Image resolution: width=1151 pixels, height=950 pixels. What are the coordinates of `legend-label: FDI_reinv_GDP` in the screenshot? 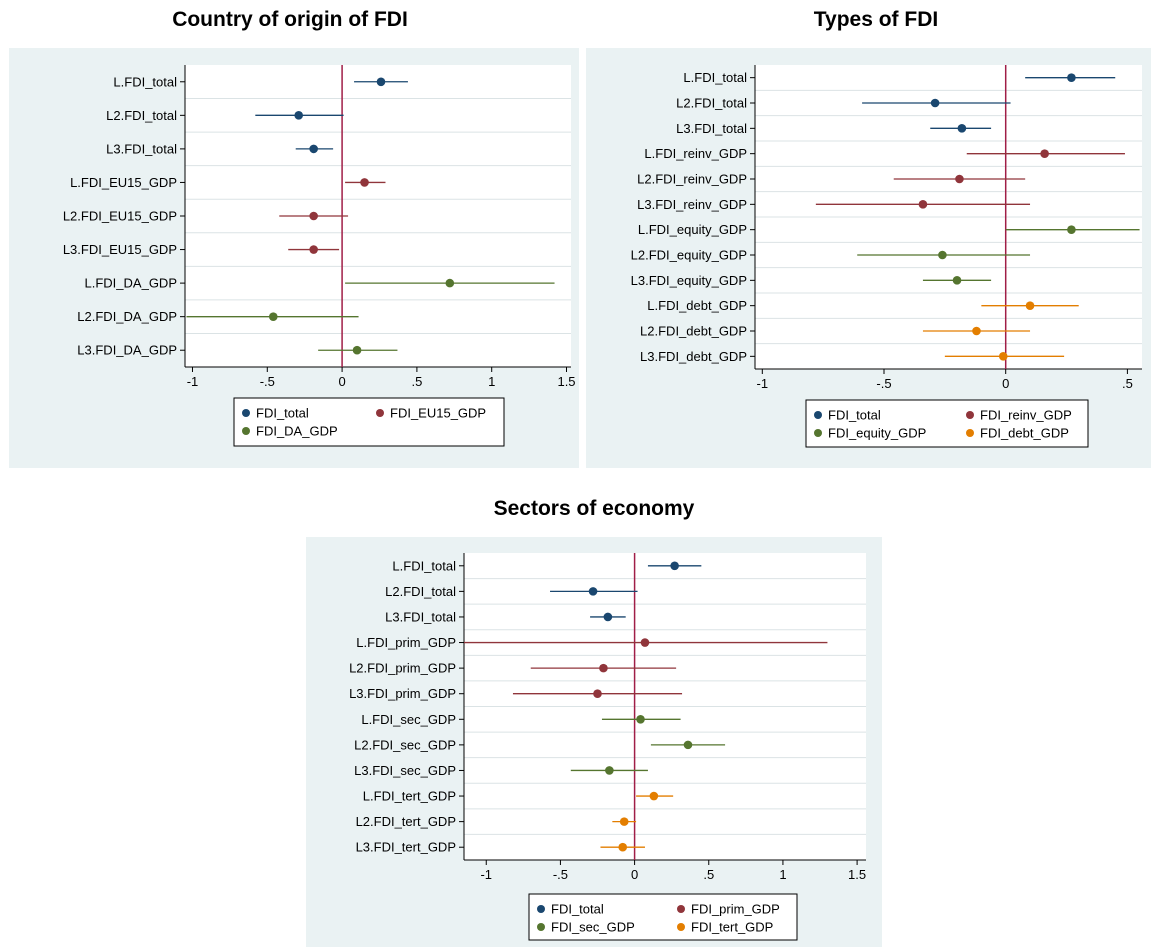 It's located at (1026, 415).